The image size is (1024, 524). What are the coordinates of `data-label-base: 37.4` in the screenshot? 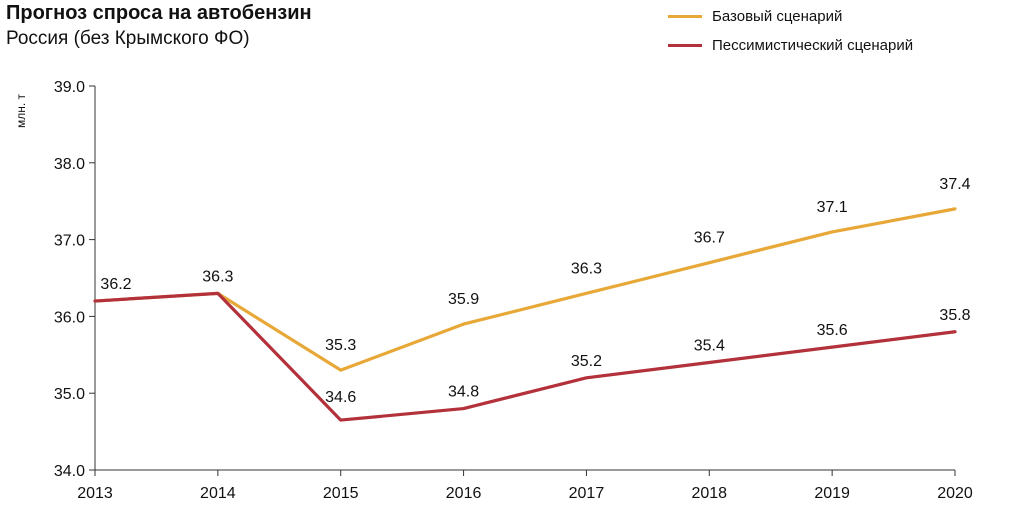 It's located at (954, 184).